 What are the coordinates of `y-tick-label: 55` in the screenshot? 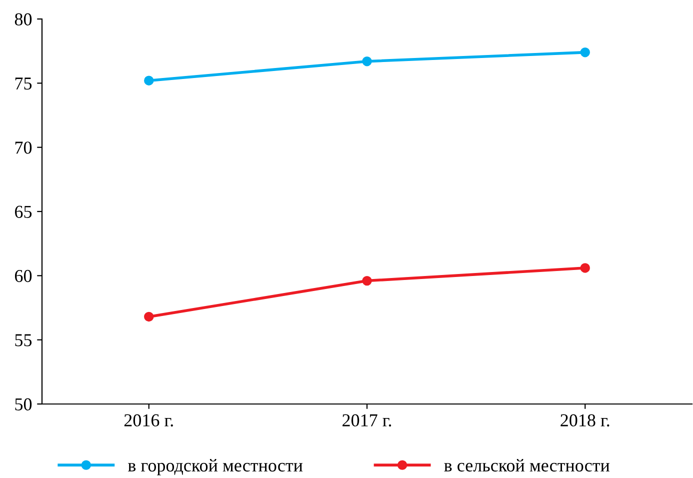 It's located at (23, 340).